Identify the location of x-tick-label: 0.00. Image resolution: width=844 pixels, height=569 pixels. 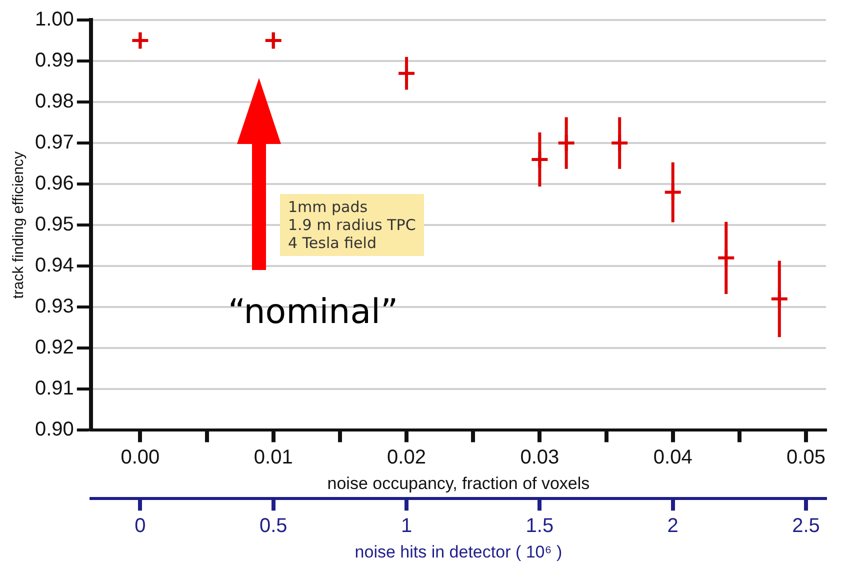
(140, 457).